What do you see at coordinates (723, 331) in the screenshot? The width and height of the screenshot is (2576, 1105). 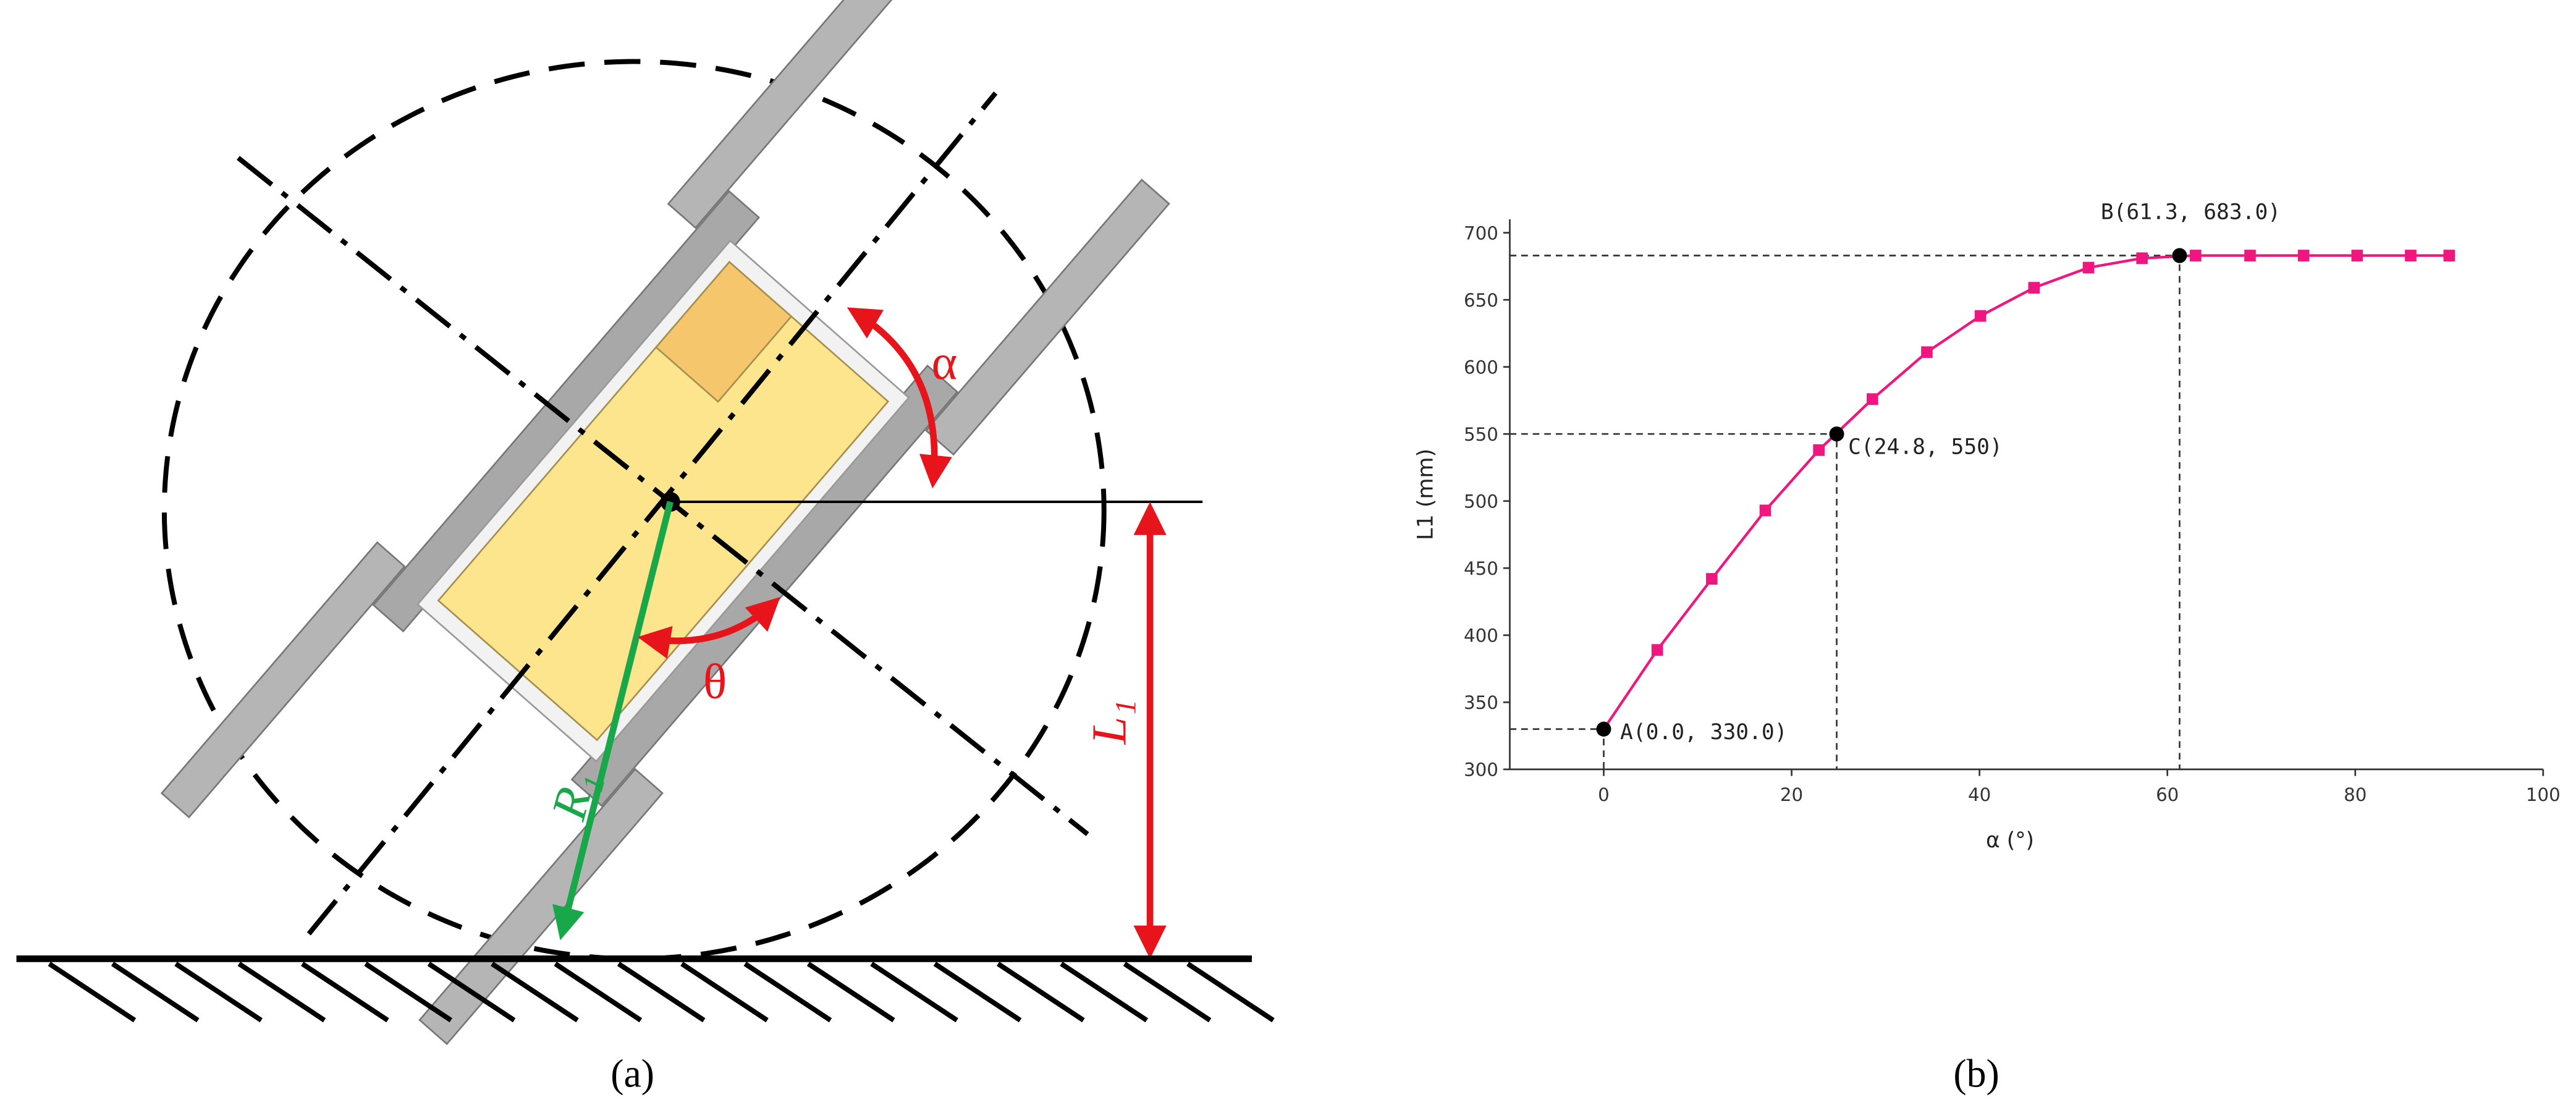 I see `panel` at bounding box center [723, 331].